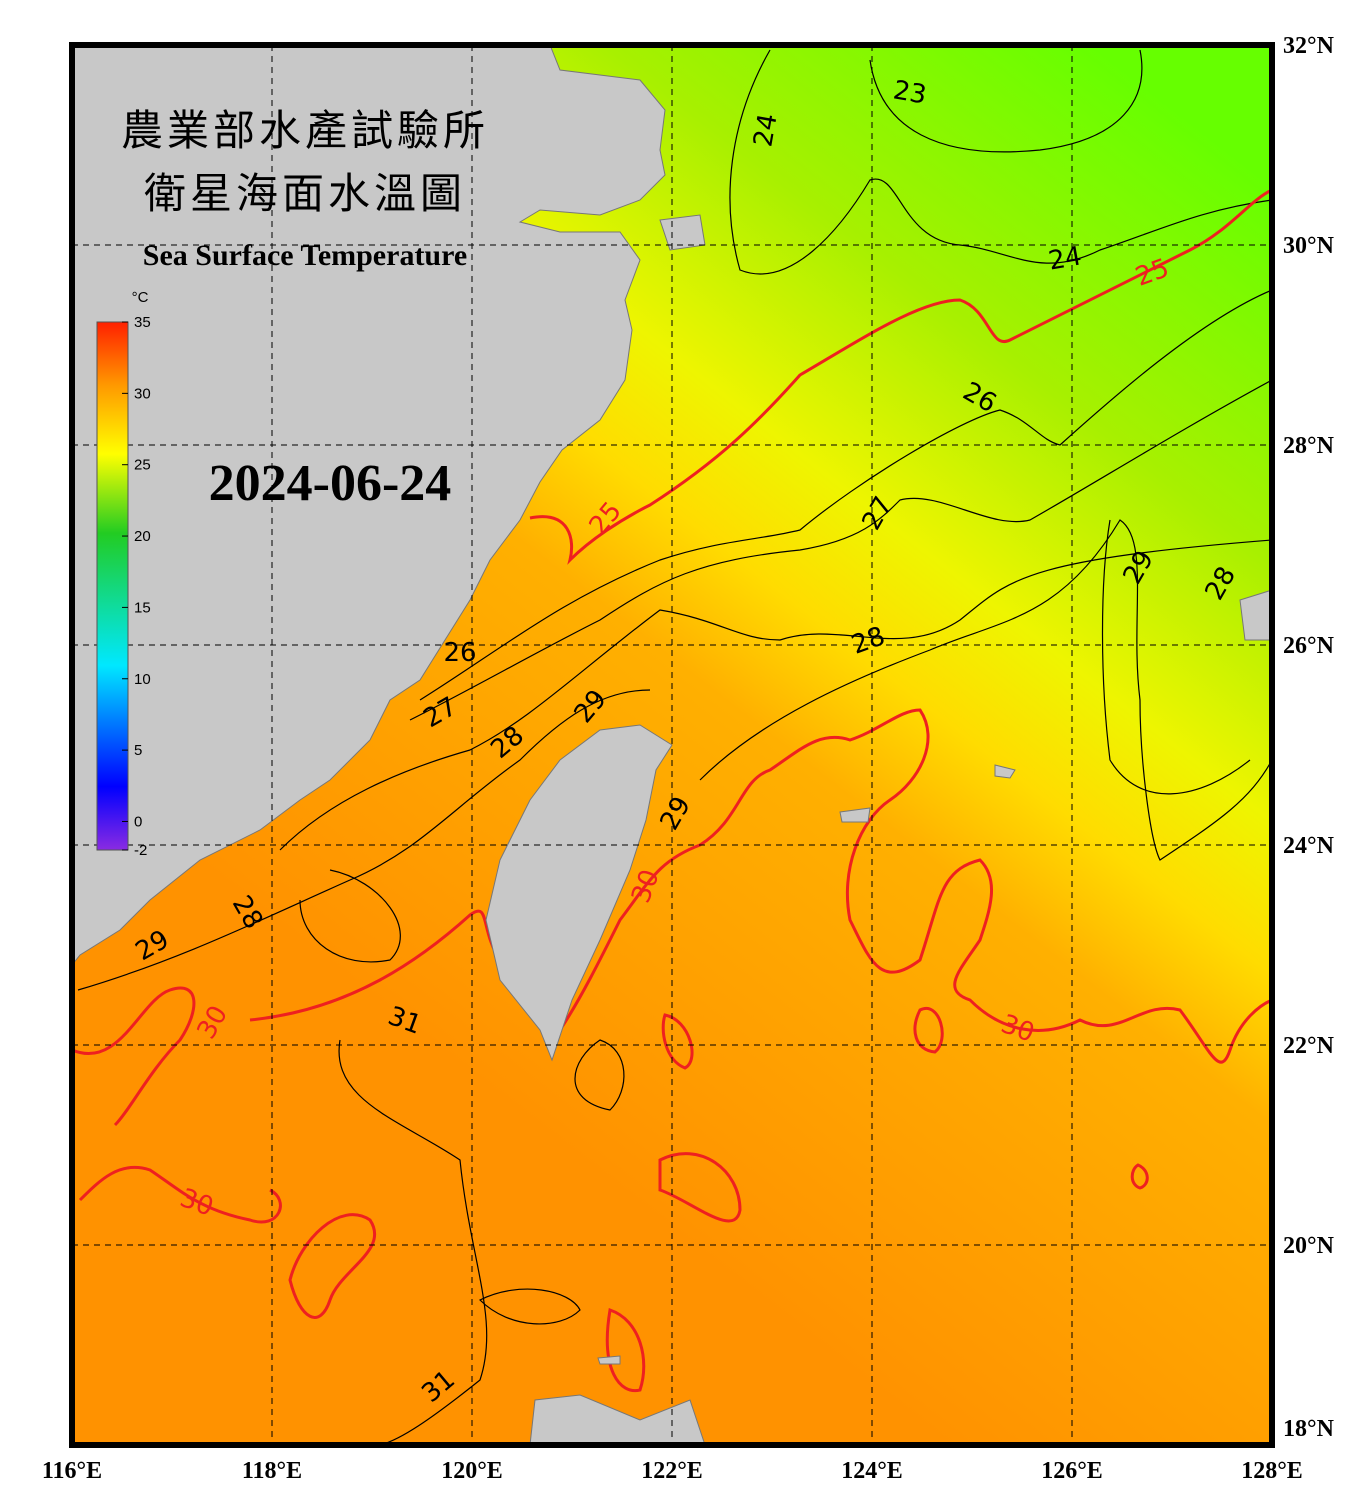 The width and height of the screenshot is (1350, 1500). Describe the element at coordinates (136, 586) in the screenshot. I see `colorbar-ticks: -2 0 5 10 15 20 25 30 35` at that location.